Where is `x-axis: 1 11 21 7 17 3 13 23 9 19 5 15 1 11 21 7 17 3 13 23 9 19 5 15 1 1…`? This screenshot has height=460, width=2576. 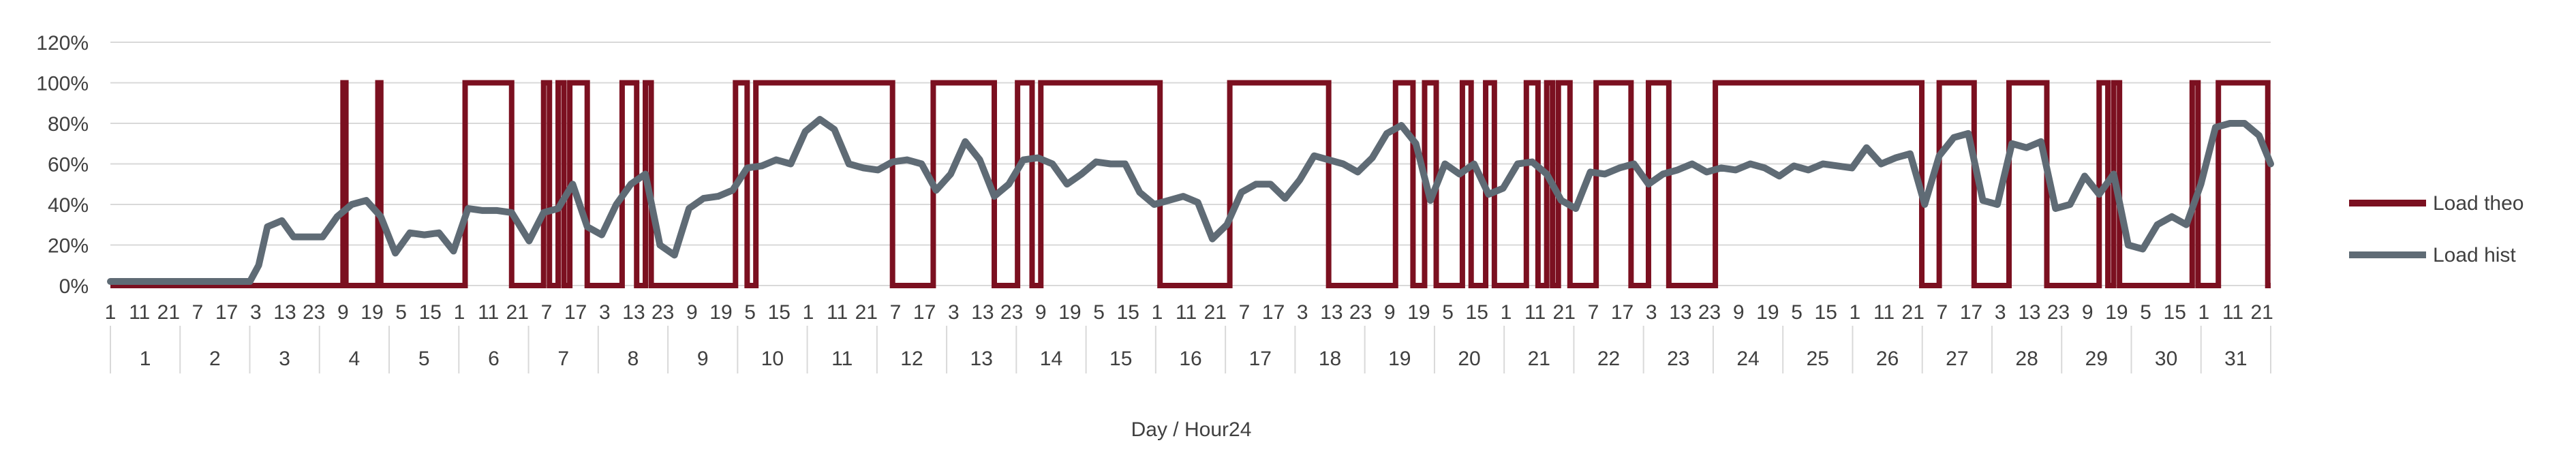
x-axis: 1 11 21 7 17 3 13 23 9 19 5 15 1 11 21 7 17 3 13 23 9 19 5 15 1 1… is located at coordinates (1189, 337).